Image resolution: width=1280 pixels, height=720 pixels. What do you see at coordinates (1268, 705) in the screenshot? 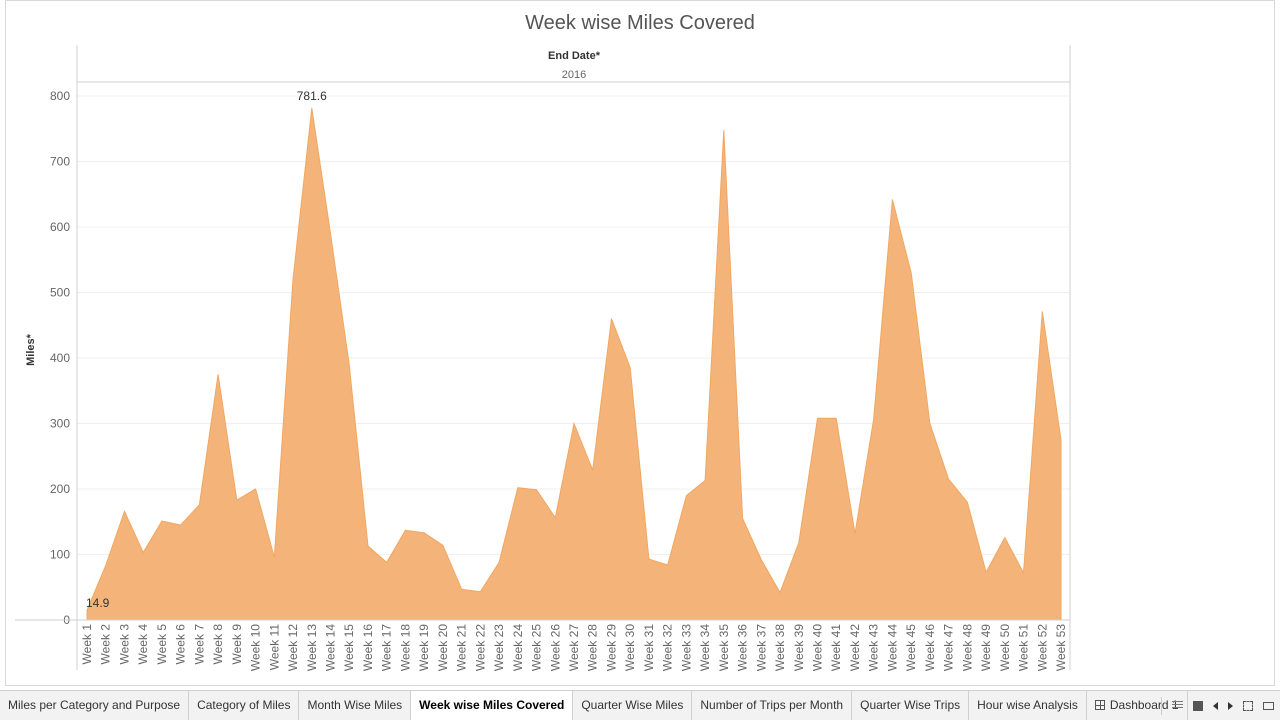
I see `presentation-icon` at bounding box center [1268, 705].